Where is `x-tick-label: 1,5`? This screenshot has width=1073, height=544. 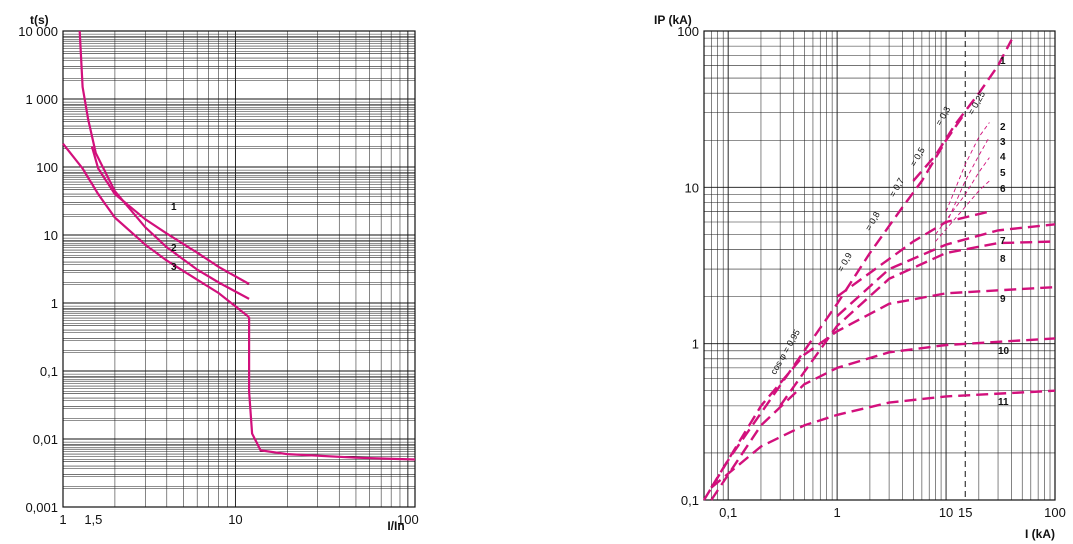
x-tick-label: 1,5 is located at coordinates (93, 519).